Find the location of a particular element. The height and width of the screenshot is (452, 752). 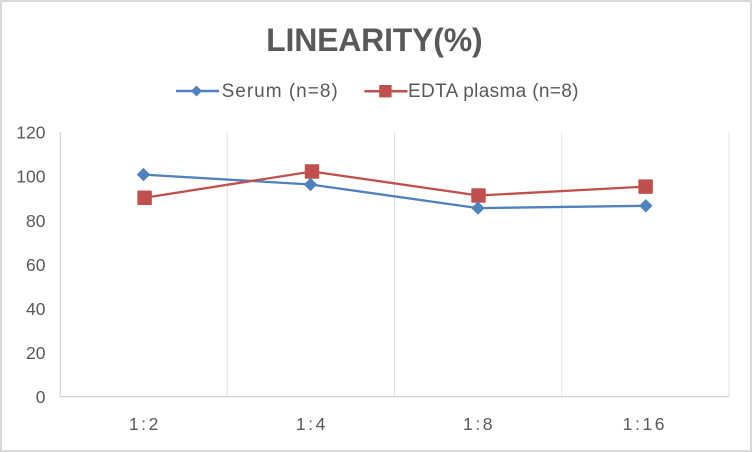

svg-text: 1:8 is located at coordinates (479, 424).